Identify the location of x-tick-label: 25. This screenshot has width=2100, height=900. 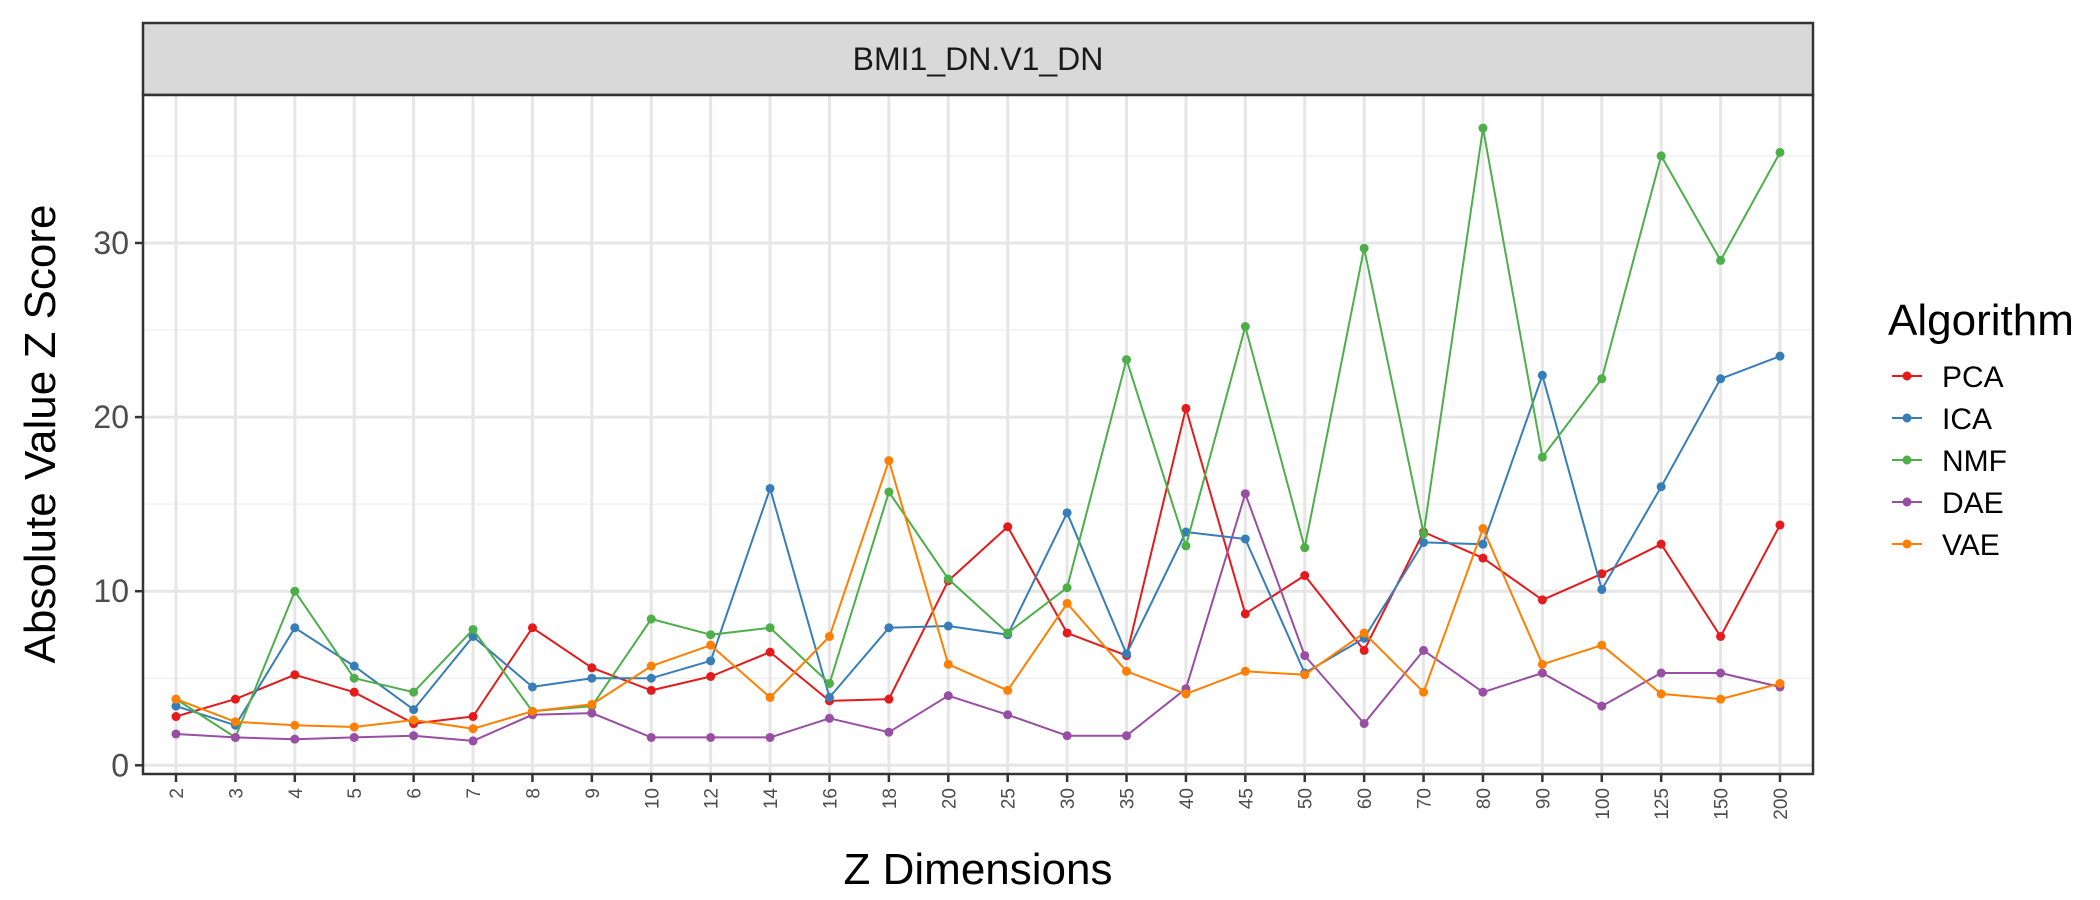
(1009, 798).